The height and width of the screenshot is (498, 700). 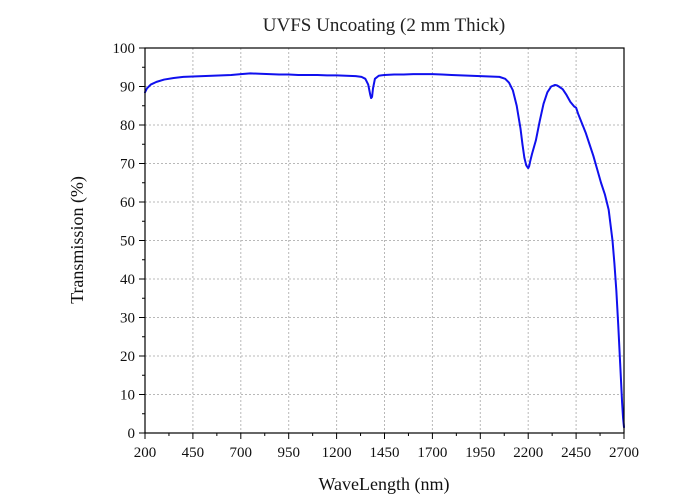 What do you see at coordinates (145, 453) in the screenshot?
I see `x-tick-label: 200` at bounding box center [145, 453].